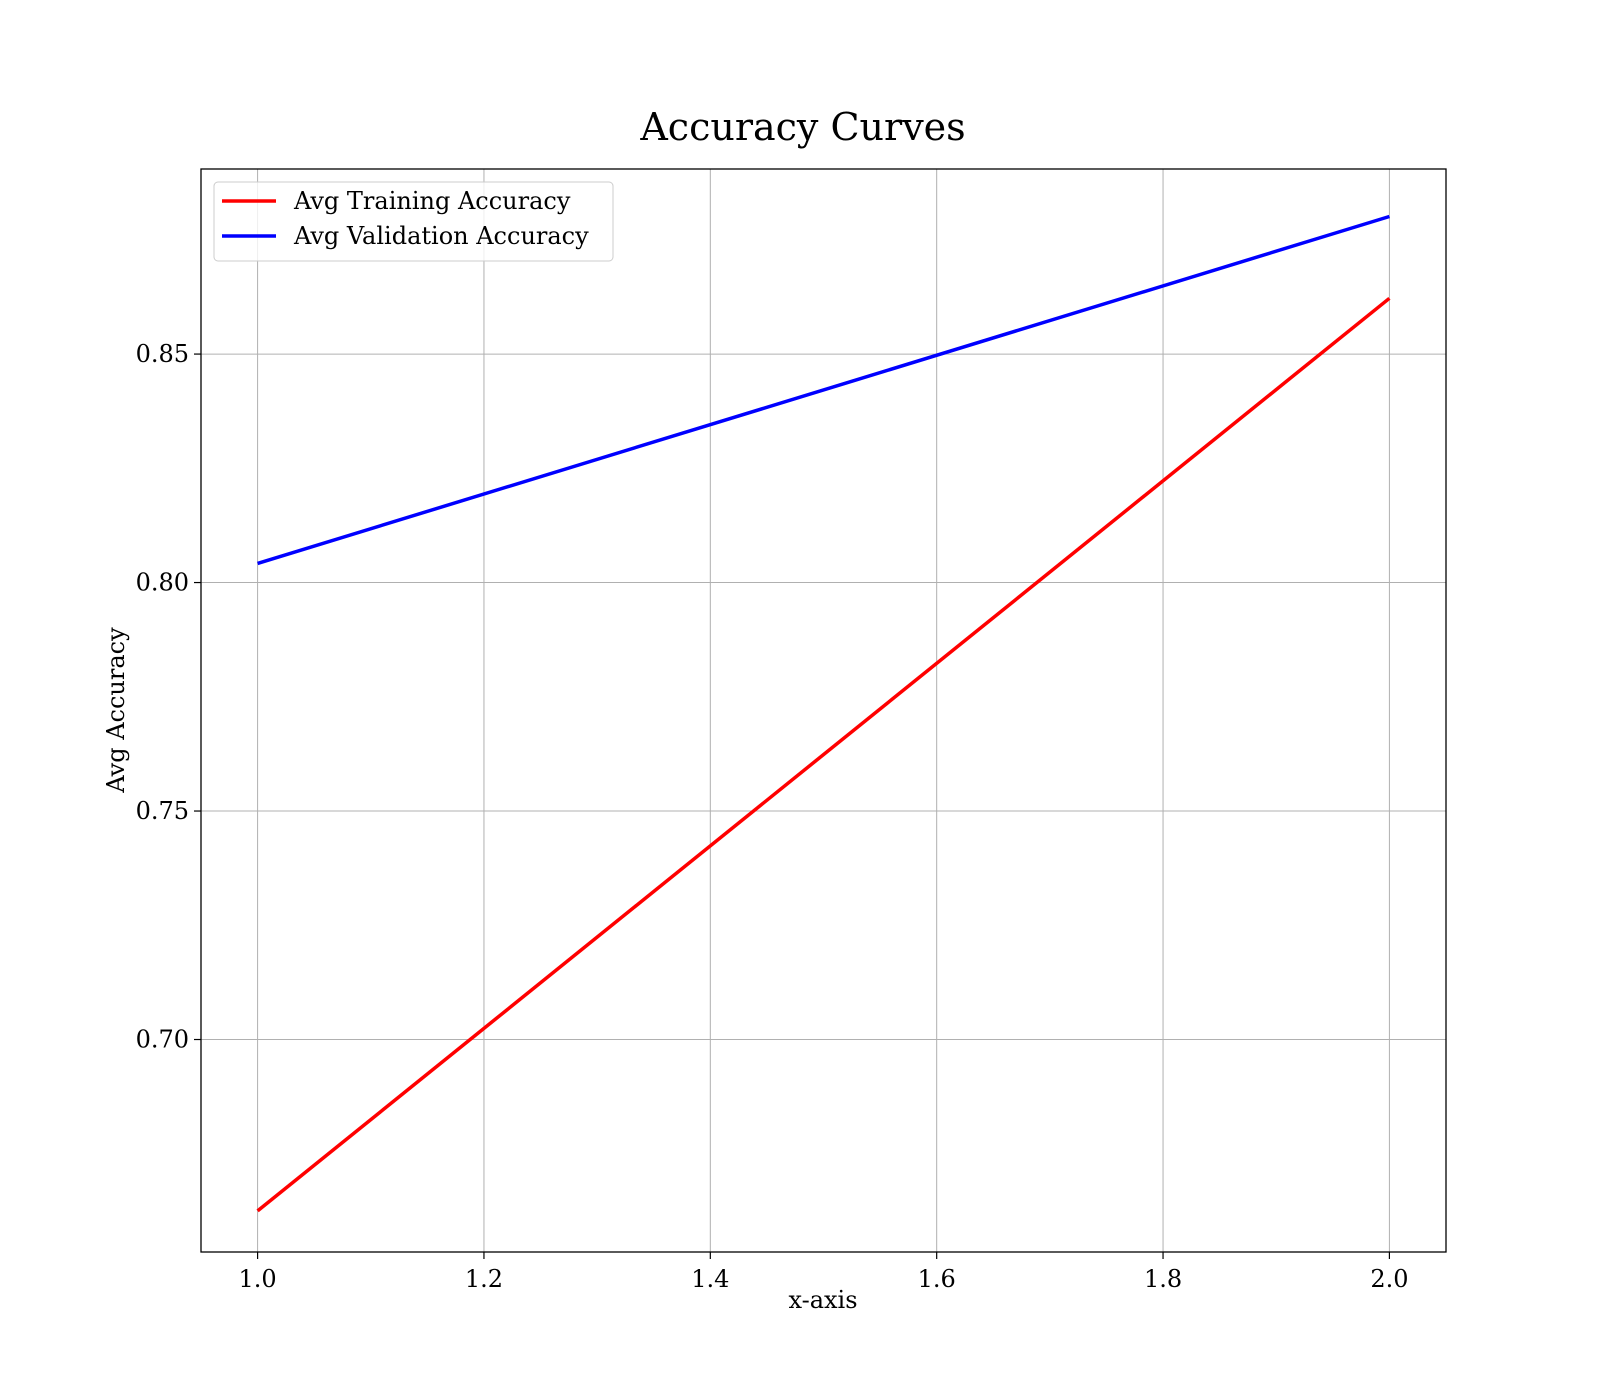 The image size is (1600, 1400). Describe the element at coordinates (823, 1272) in the screenshot. I see `x-axis-ticks: 1.0 1.2 1.4 1.6 1.8 2.0` at that location.